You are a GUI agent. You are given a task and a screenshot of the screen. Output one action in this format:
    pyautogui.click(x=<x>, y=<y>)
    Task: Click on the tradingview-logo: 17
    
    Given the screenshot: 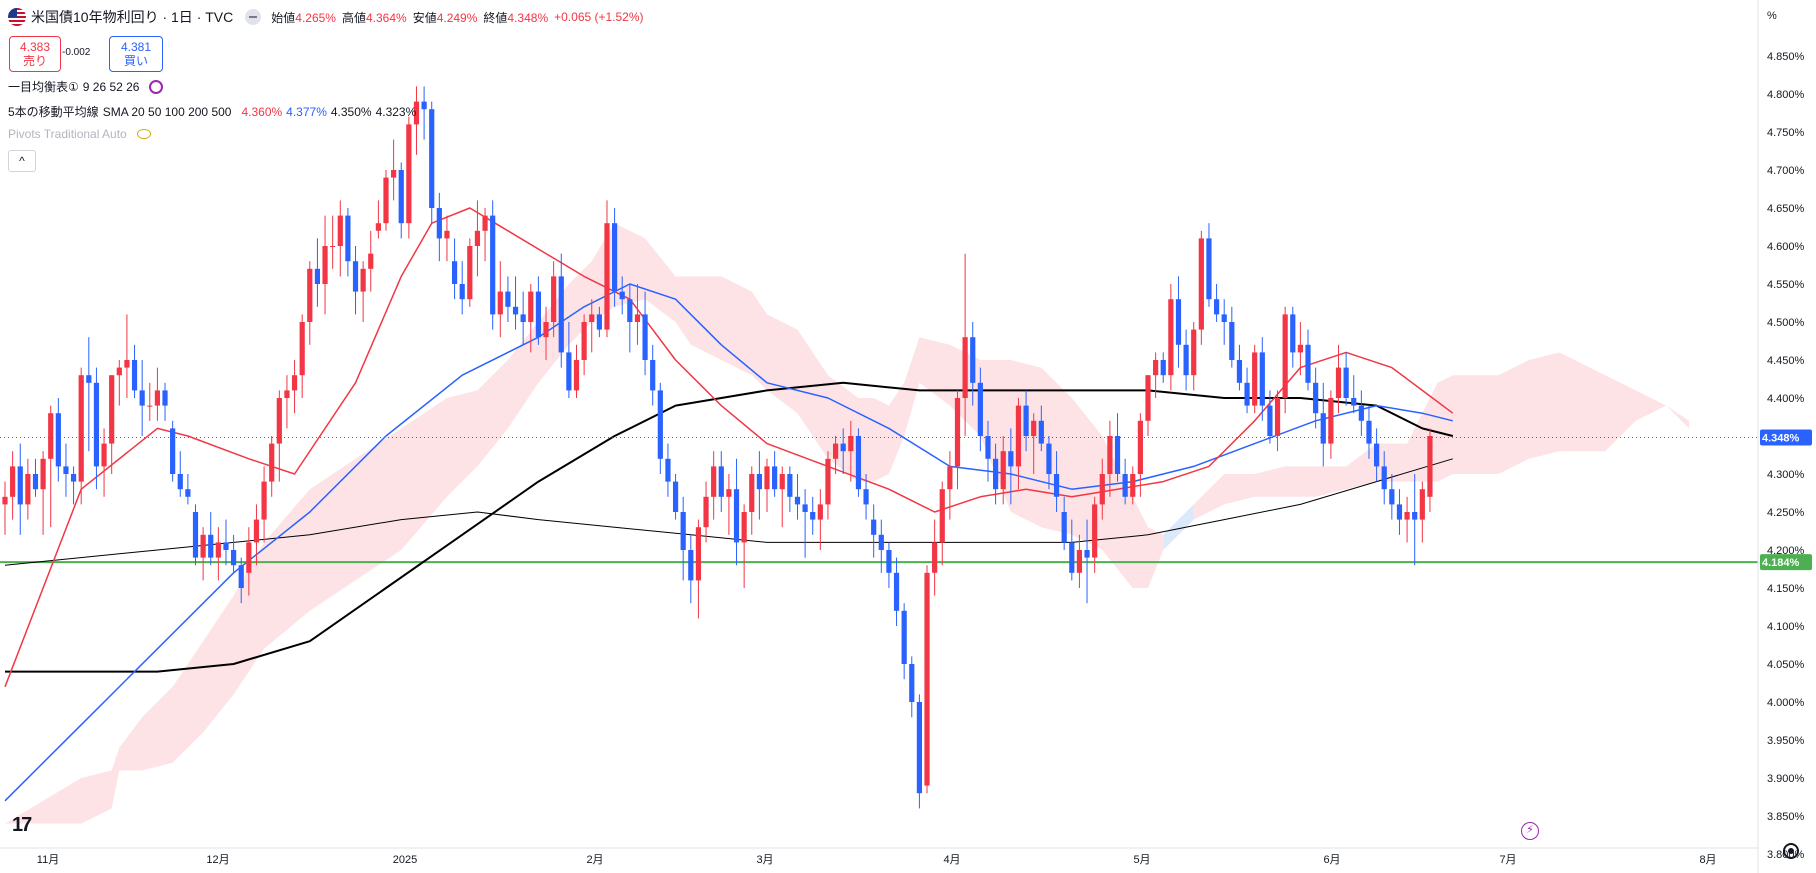 What is the action you would take?
    pyautogui.click(x=22, y=825)
    